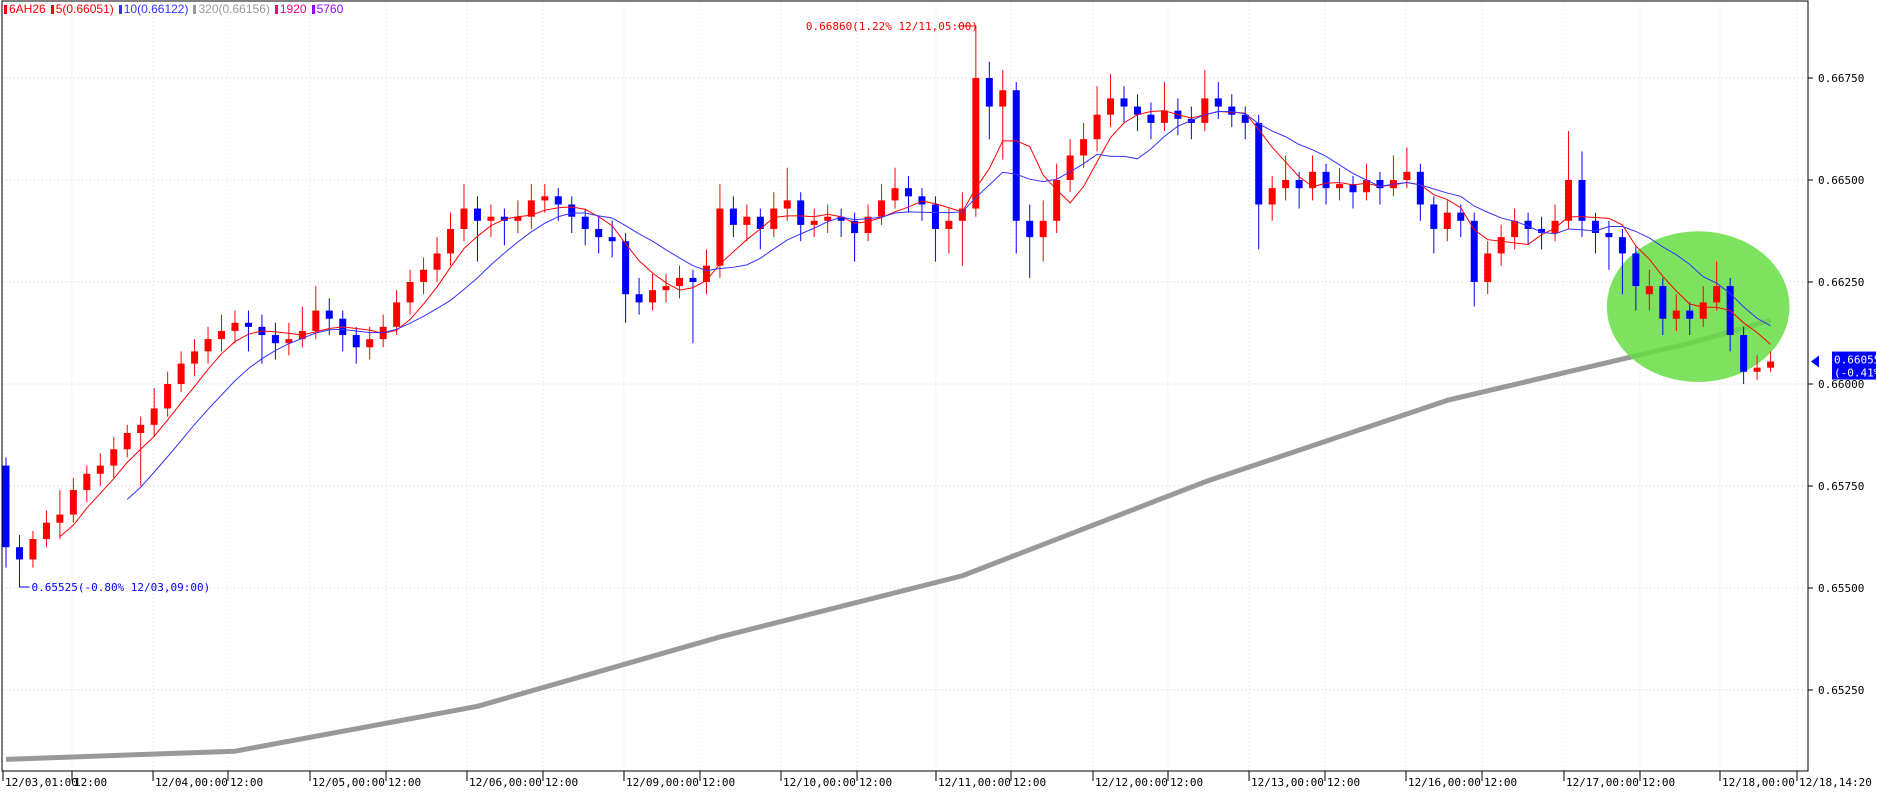  I want to click on legend-item: 10(0.66122), so click(153, 9).